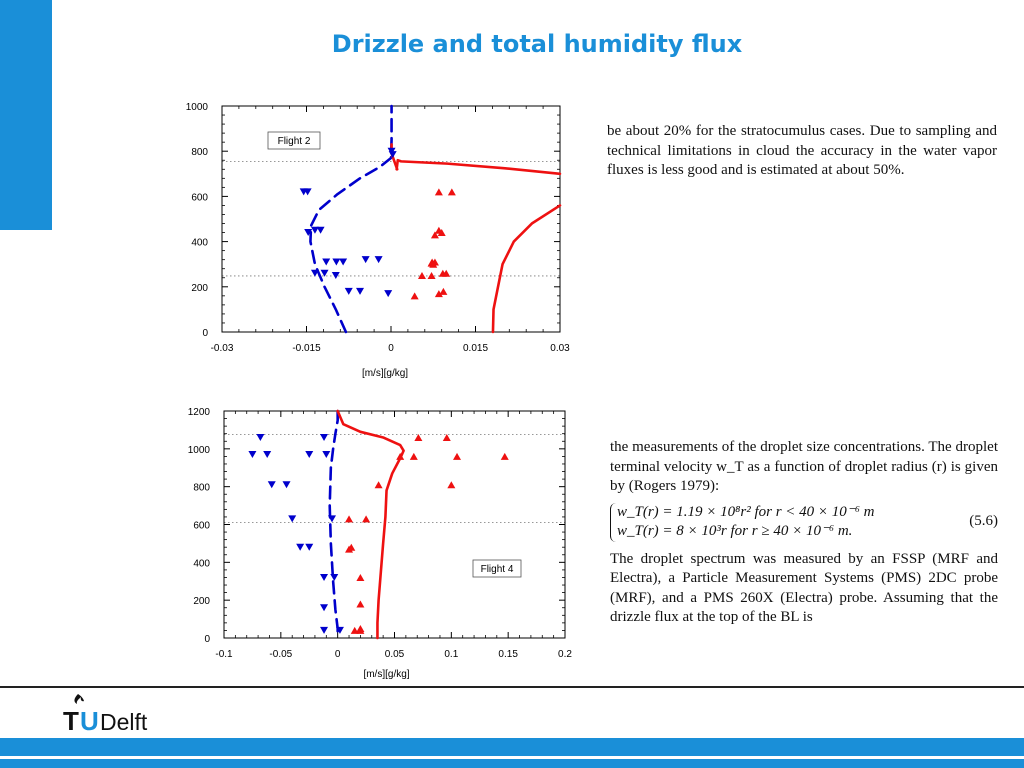 This screenshot has width=1024, height=768. Describe the element at coordinates (394, 524) in the screenshot. I see `plot-frame` at that location.